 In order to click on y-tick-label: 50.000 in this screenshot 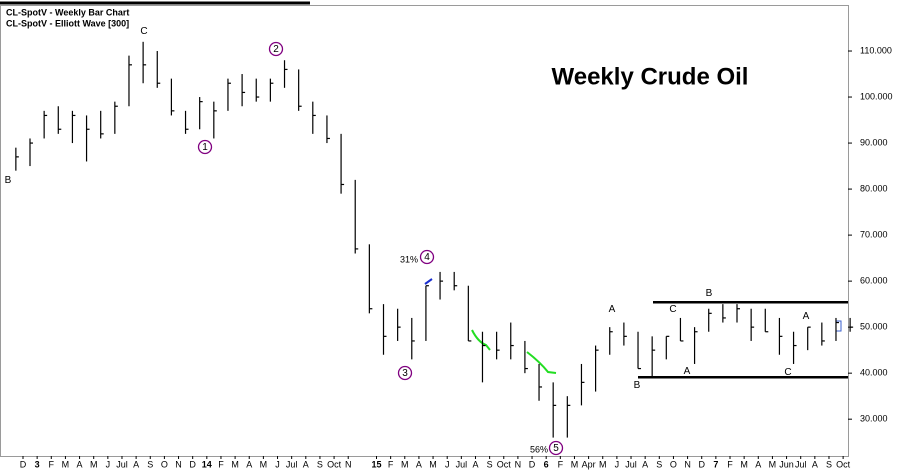, I will do `click(874, 327)`.